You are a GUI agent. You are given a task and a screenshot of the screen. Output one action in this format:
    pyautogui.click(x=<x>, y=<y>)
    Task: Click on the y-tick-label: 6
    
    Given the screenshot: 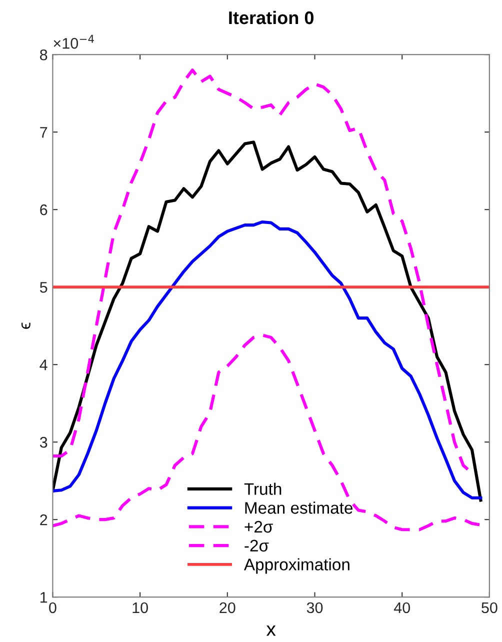 What is the action you would take?
    pyautogui.click(x=44, y=210)
    